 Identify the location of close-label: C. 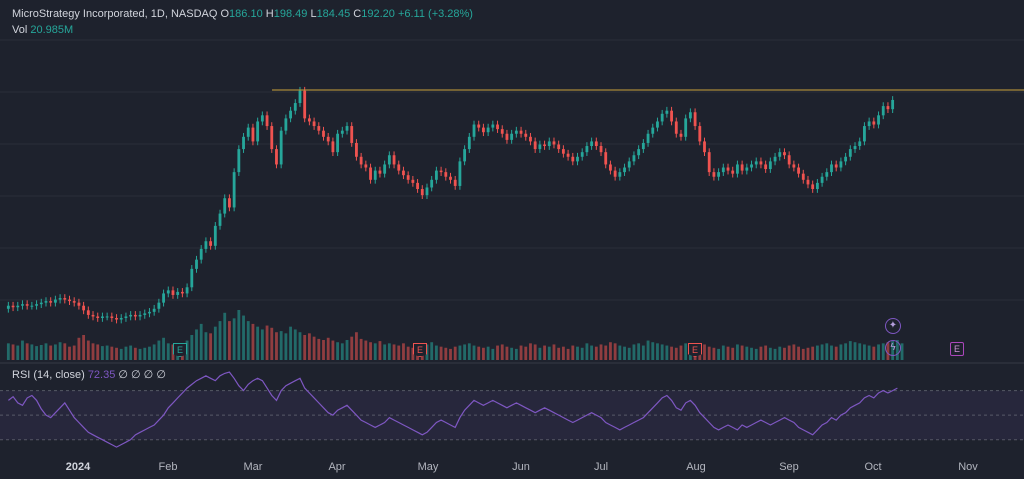
(357, 14).